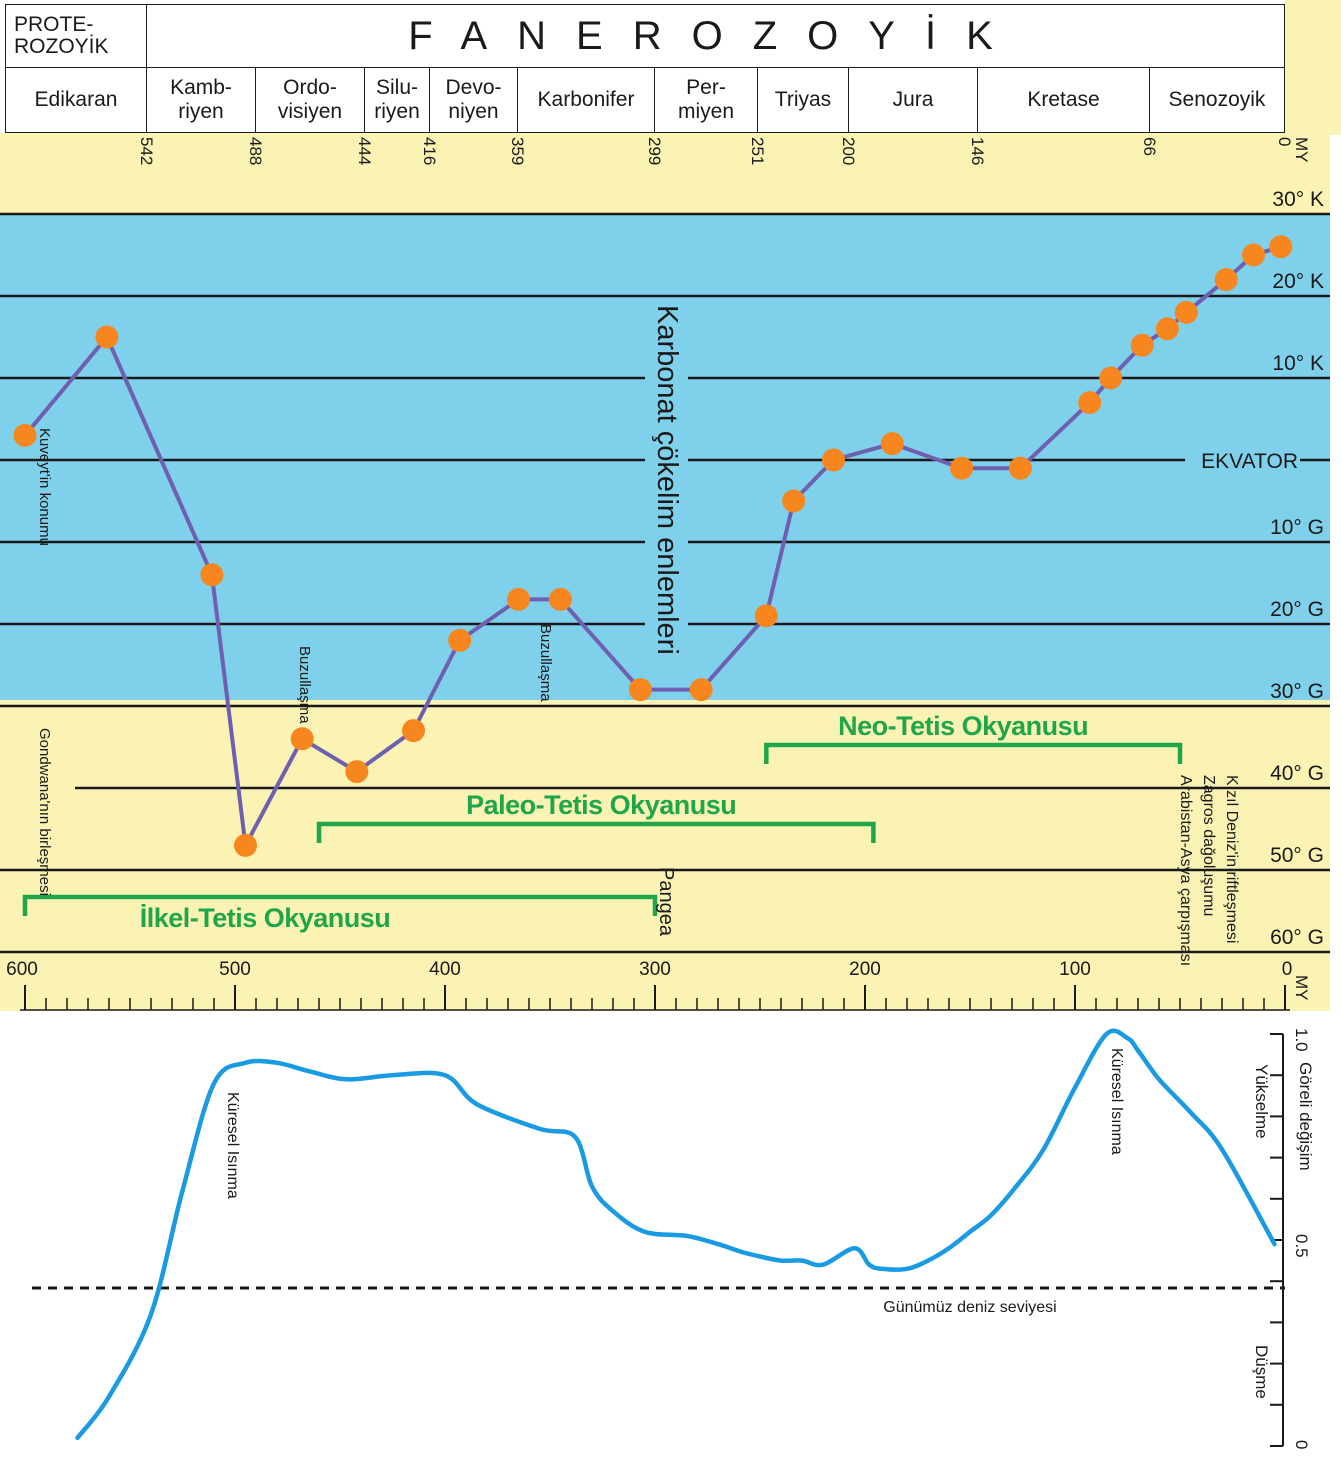 This screenshot has height=1459, width=1341. I want to click on annotation-red-sea-rift: Kızıl Deniz'in riftleşmesi, so click(1231, 859).